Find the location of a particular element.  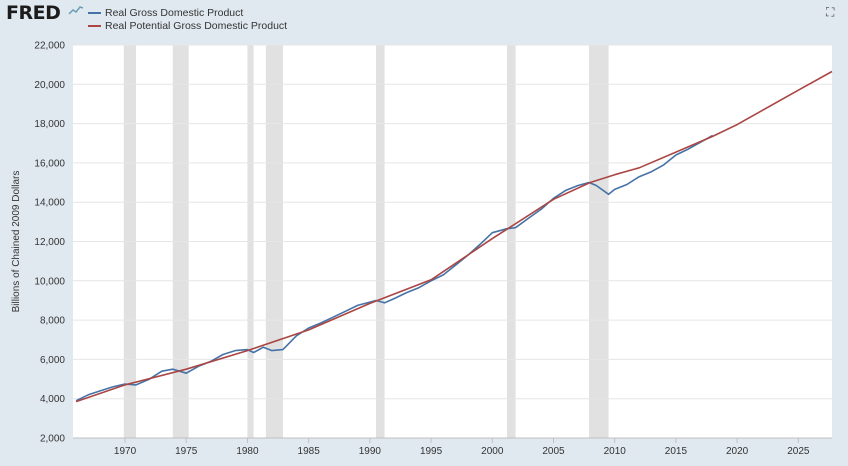

legend-swatch-gdp is located at coordinates (94, 12).